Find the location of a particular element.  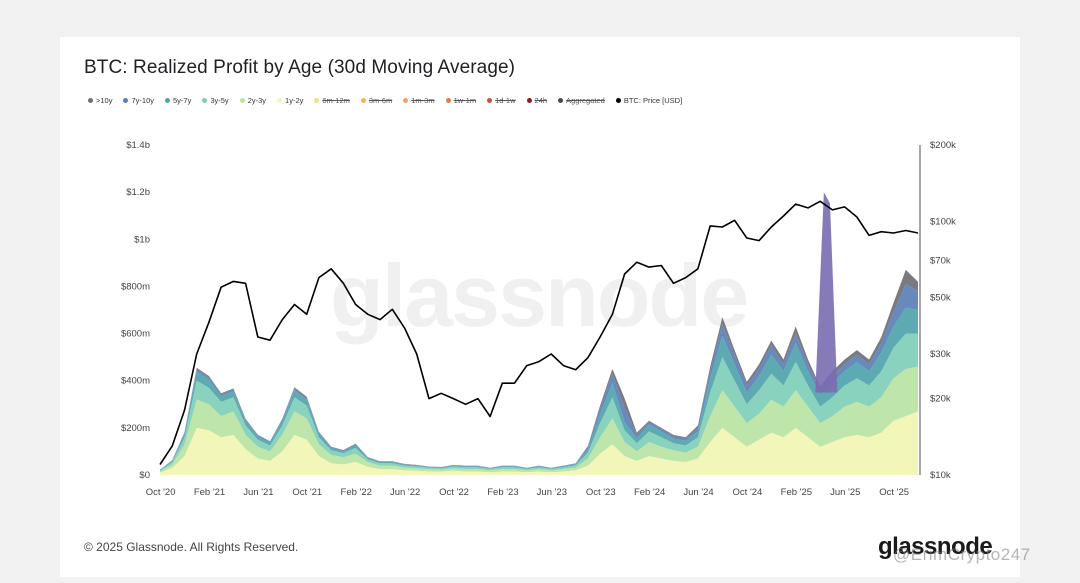

legend-label: >10y is located at coordinates (104, 100).